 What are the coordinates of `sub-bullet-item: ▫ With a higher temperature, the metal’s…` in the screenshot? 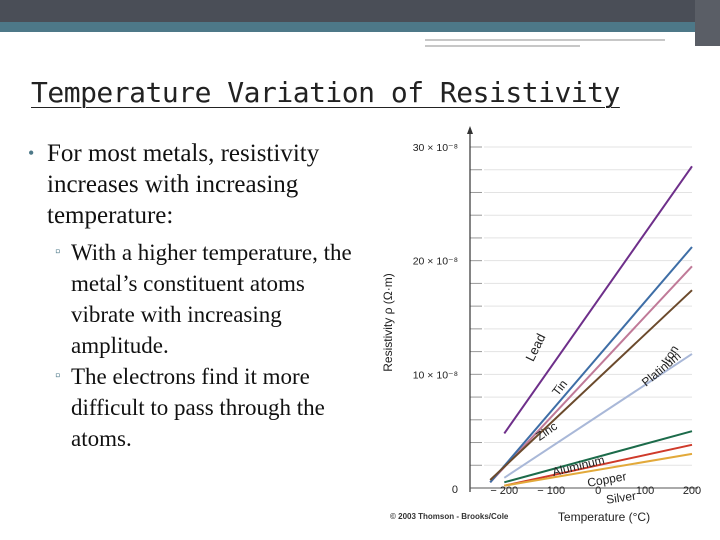 It's located at (200, 299).